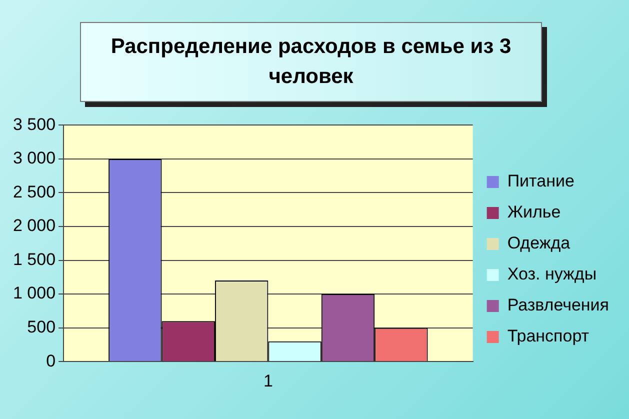 This screenshot has height=419, width=629. I want to click on y-tick-label: 1 500, so click(34, 259).